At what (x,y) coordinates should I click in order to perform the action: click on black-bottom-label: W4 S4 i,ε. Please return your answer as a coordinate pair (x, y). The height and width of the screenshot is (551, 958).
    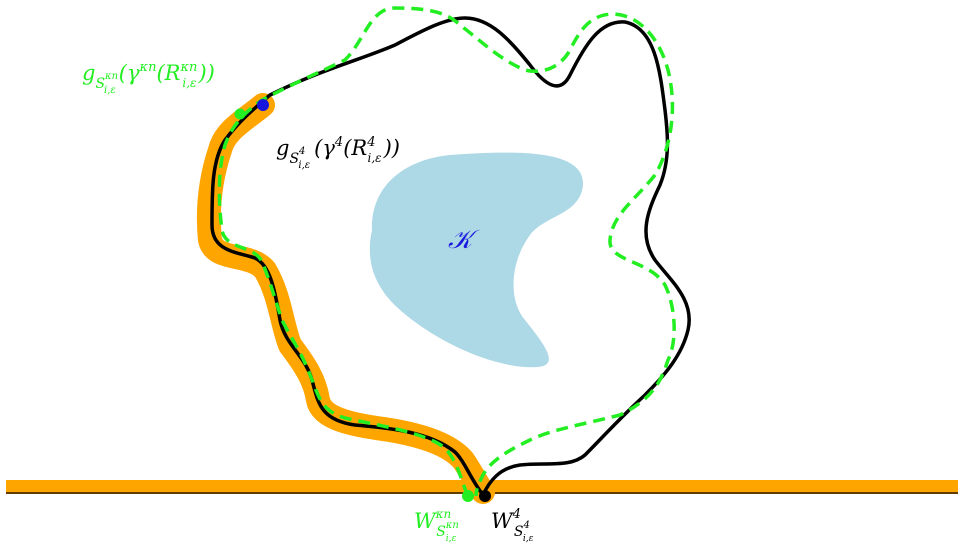
    Looking at the image, I should click on (512, 525).